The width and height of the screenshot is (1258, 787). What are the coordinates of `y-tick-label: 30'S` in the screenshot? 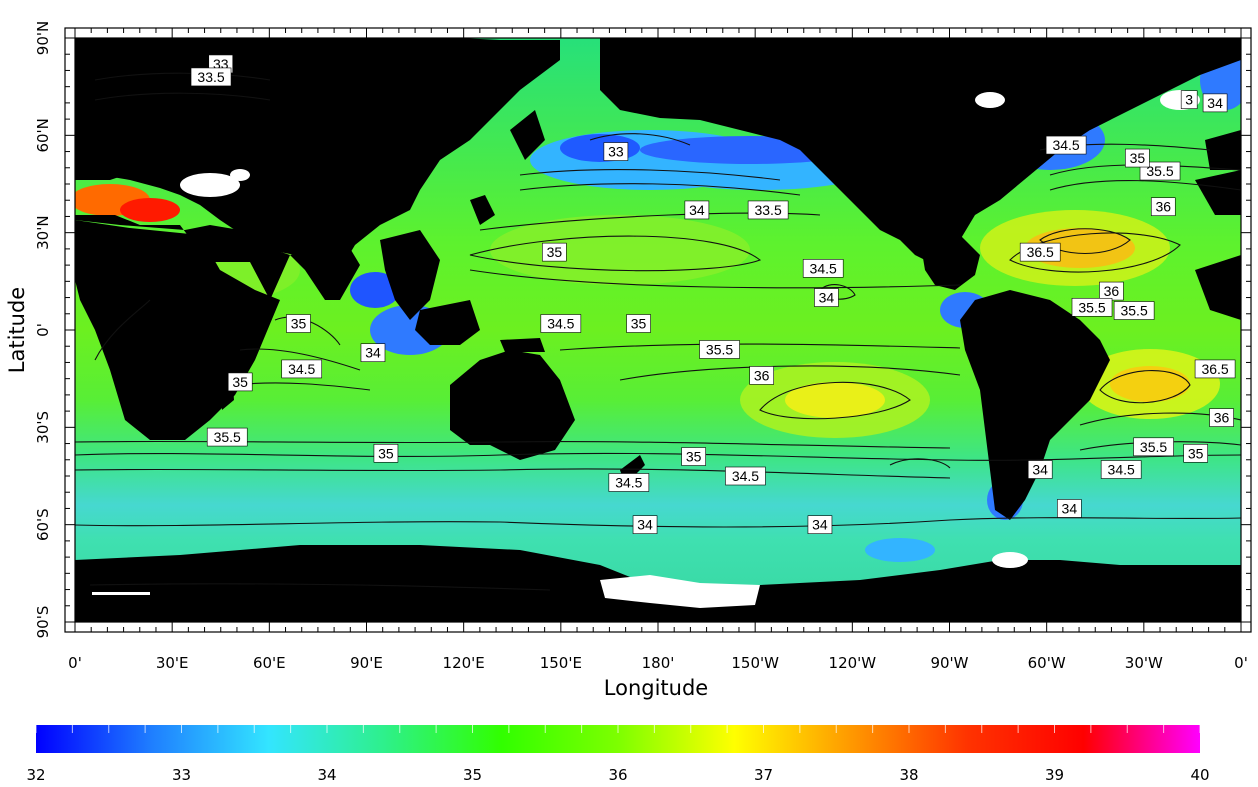 It's located at (43, 427).